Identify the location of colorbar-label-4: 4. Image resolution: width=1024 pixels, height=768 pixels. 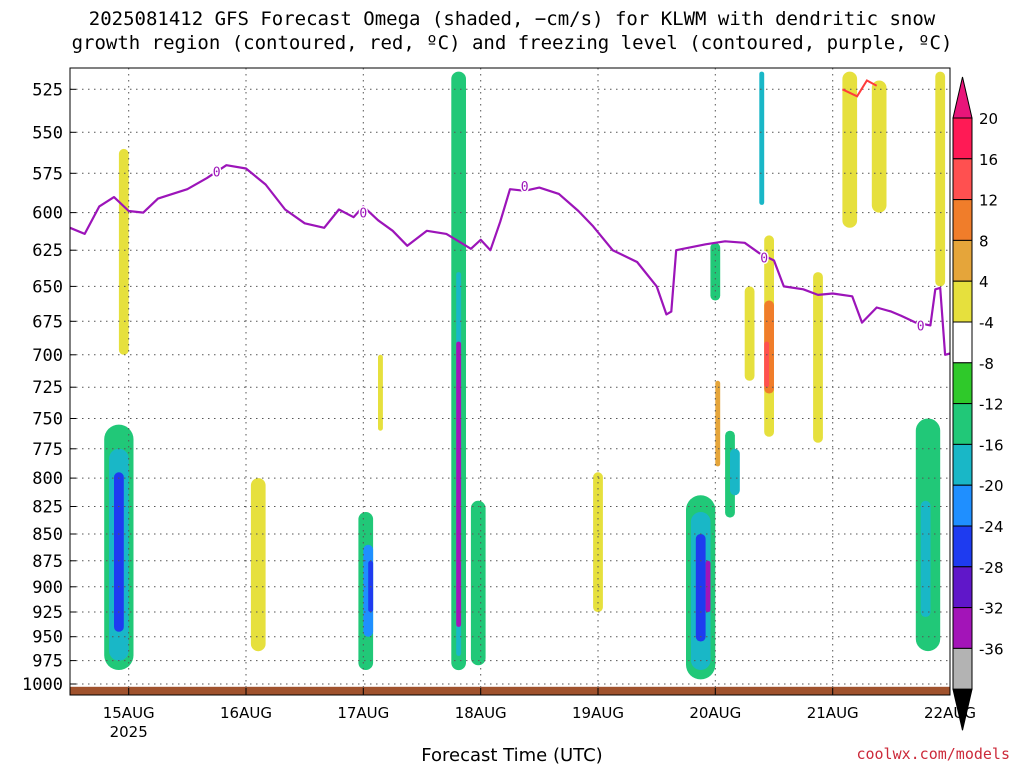
(984, 282).